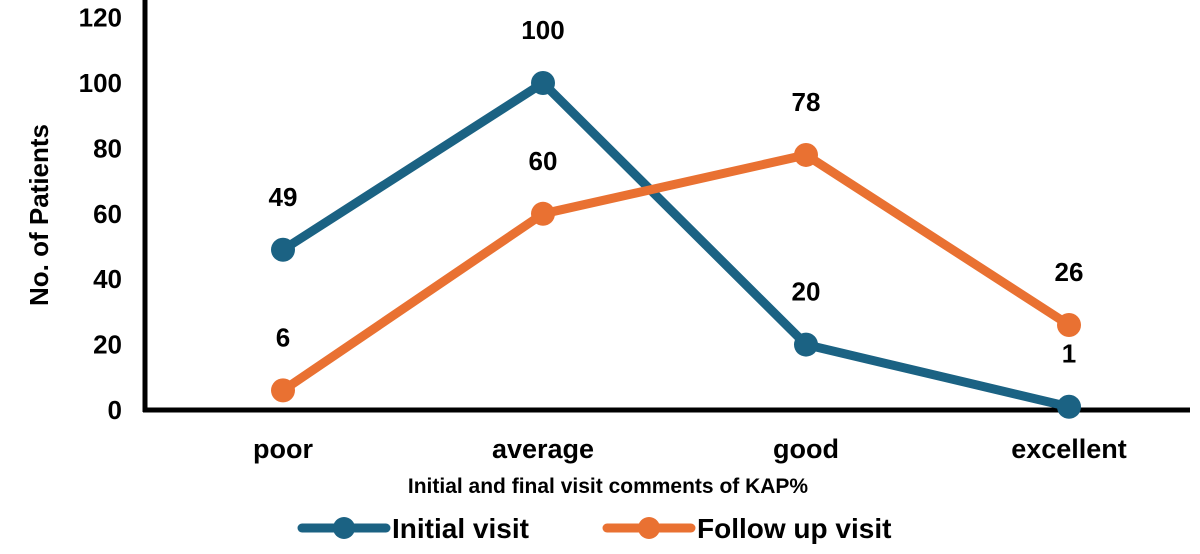  I want to click on data-label: 26, so click(1069, 272).